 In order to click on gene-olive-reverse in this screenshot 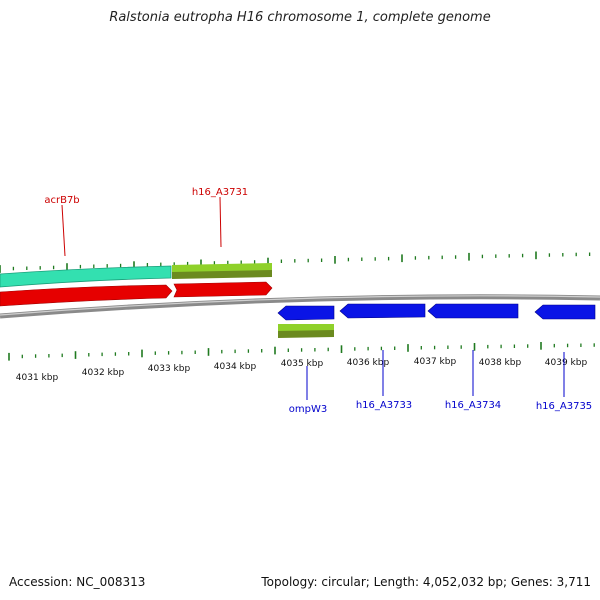, I will do `click(306, 328)`.